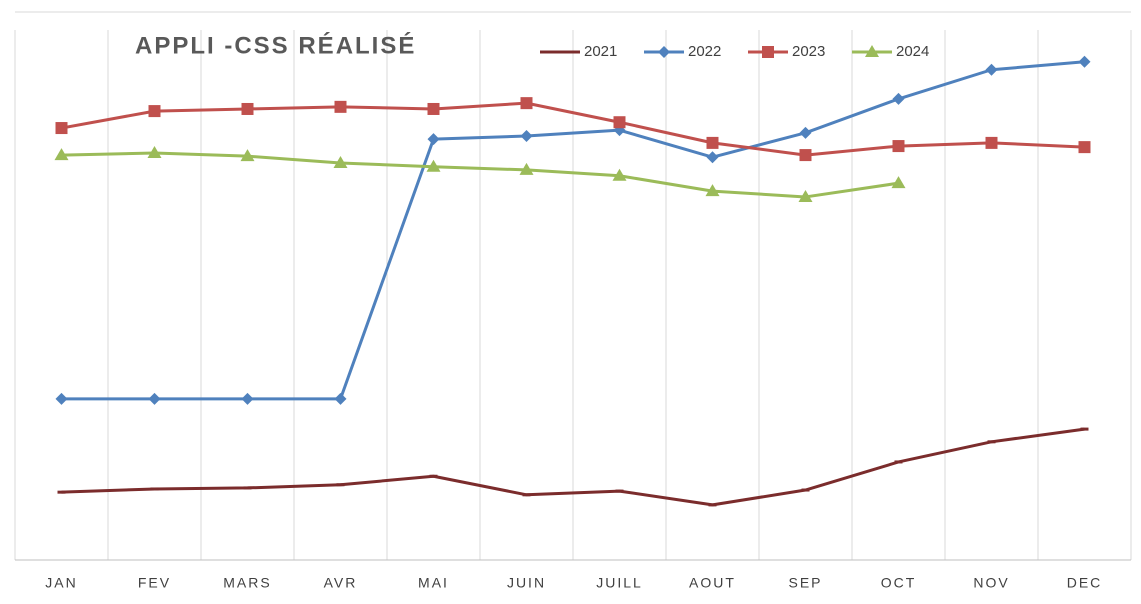 The height and width of the screenshot is (604, 1141). What do you see at coordinates (734, 51) in the screenshot?
I see `legend: 2021 2022 2023 2024` at bounding box center [734, 51].